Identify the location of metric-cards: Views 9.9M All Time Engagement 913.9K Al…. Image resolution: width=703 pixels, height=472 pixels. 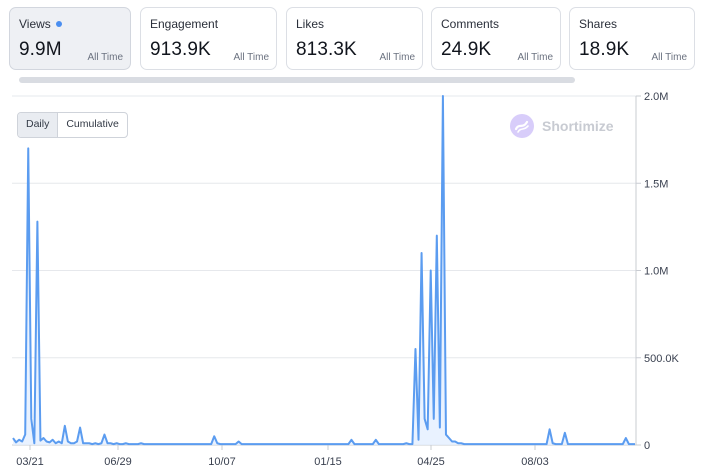
(352, 39).